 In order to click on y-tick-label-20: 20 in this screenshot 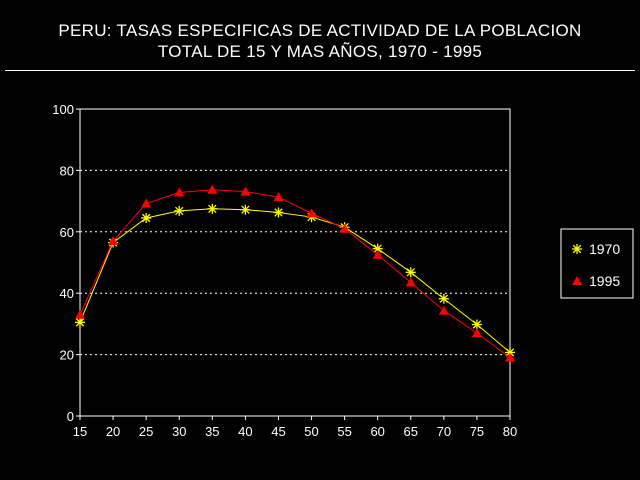, I will do `click(67, 355)`.